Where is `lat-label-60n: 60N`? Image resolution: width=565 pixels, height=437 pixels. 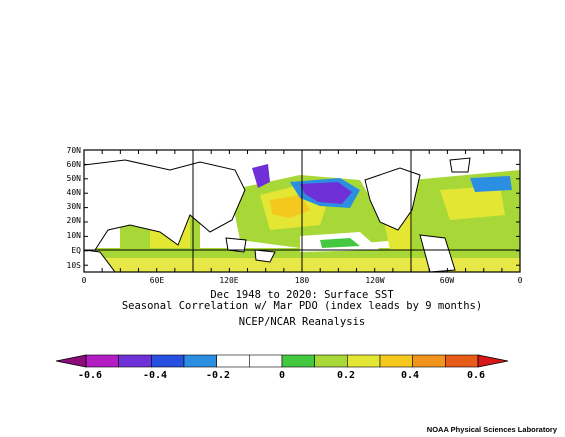
lat-label-60n: 60N is located at coordinates (74, 164).